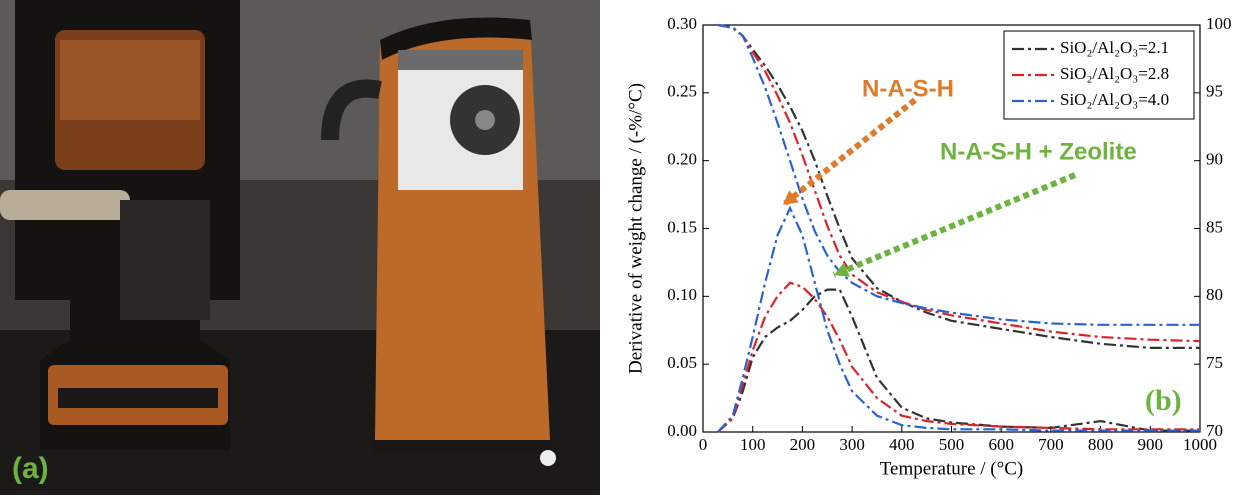 The image size is (1249, 500). I want to click on x-tick-label: 900, so click(1151, 444).